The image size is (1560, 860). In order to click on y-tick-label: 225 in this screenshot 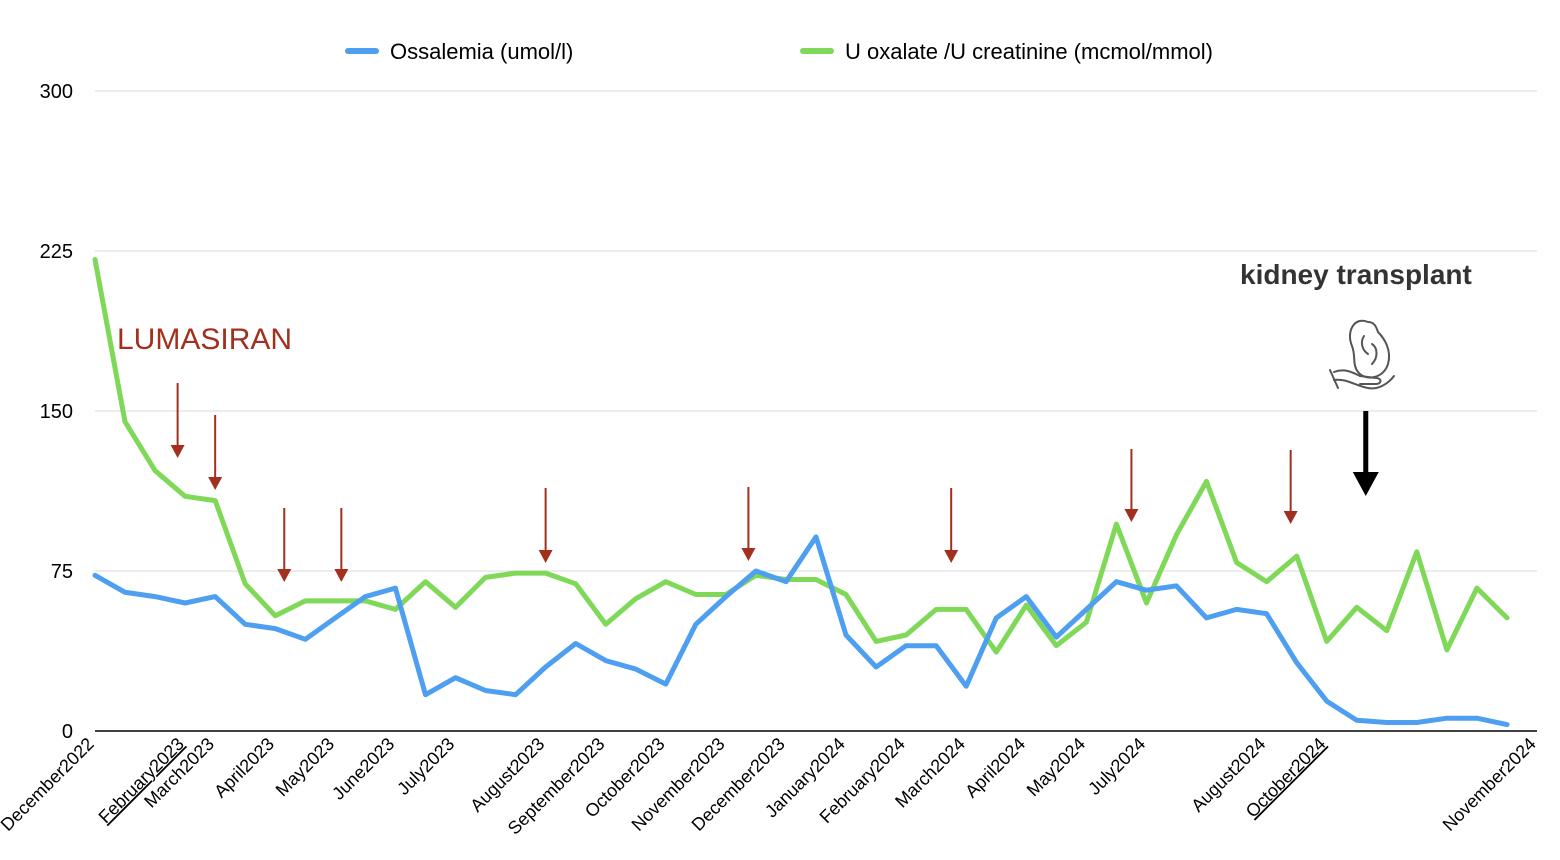, I will do `click(56, 252)`.